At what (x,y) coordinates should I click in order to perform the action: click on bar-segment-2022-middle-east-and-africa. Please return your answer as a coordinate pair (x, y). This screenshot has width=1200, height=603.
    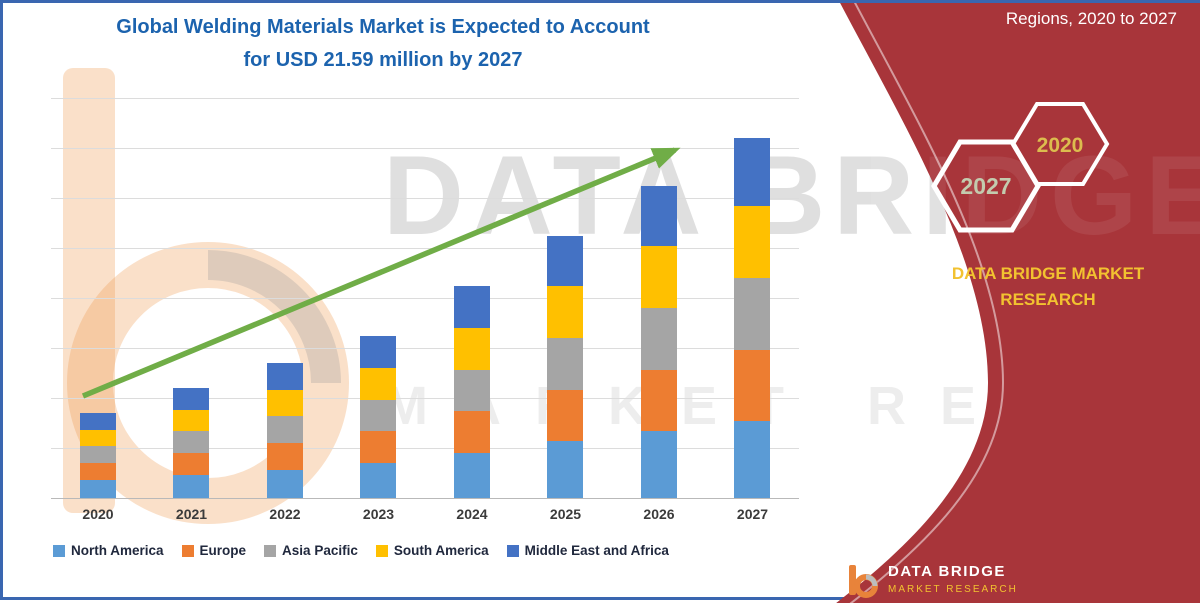
    Looking at the image, I should click on (284, 376).